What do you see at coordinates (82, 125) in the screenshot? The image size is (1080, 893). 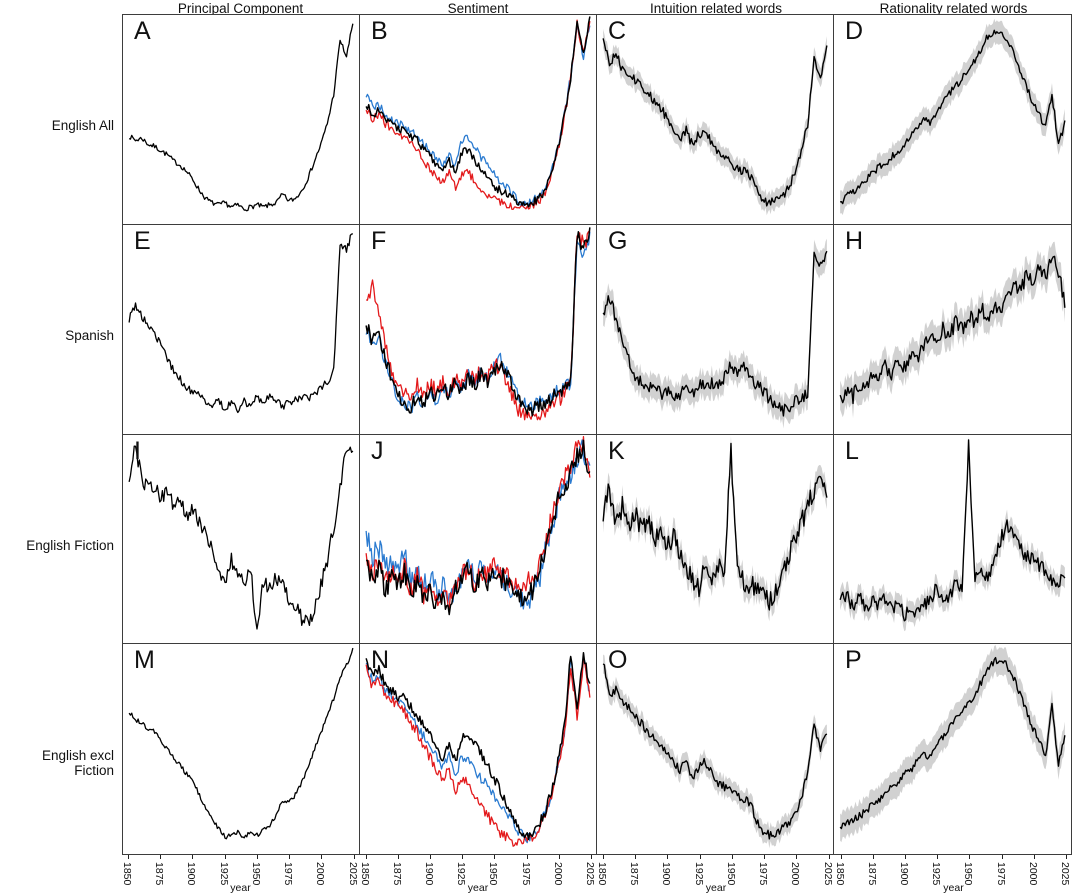 I see `row-label-english-all: English All` at bounding box center [82, 125].